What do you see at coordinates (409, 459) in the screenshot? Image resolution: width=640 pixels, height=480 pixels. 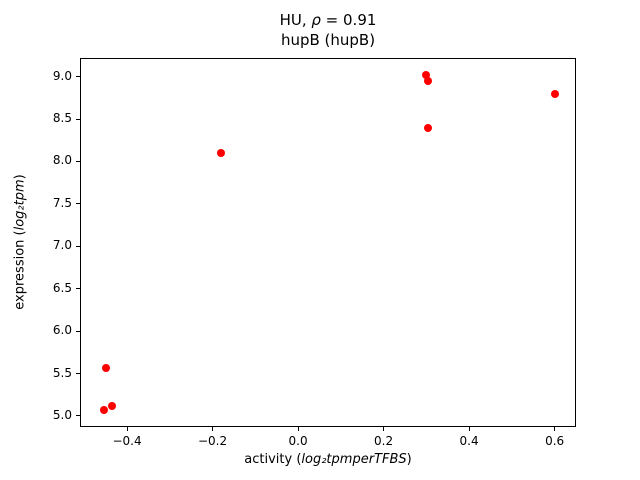 I see `x-axis-label-suffix: )` at bounding box center [409, 459].